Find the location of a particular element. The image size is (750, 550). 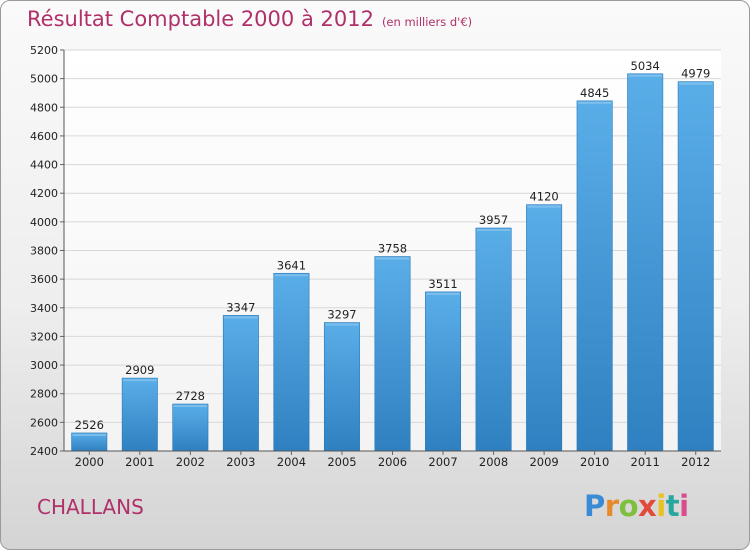

y-tick-label: 3000 is located at coordinates (44, 365).